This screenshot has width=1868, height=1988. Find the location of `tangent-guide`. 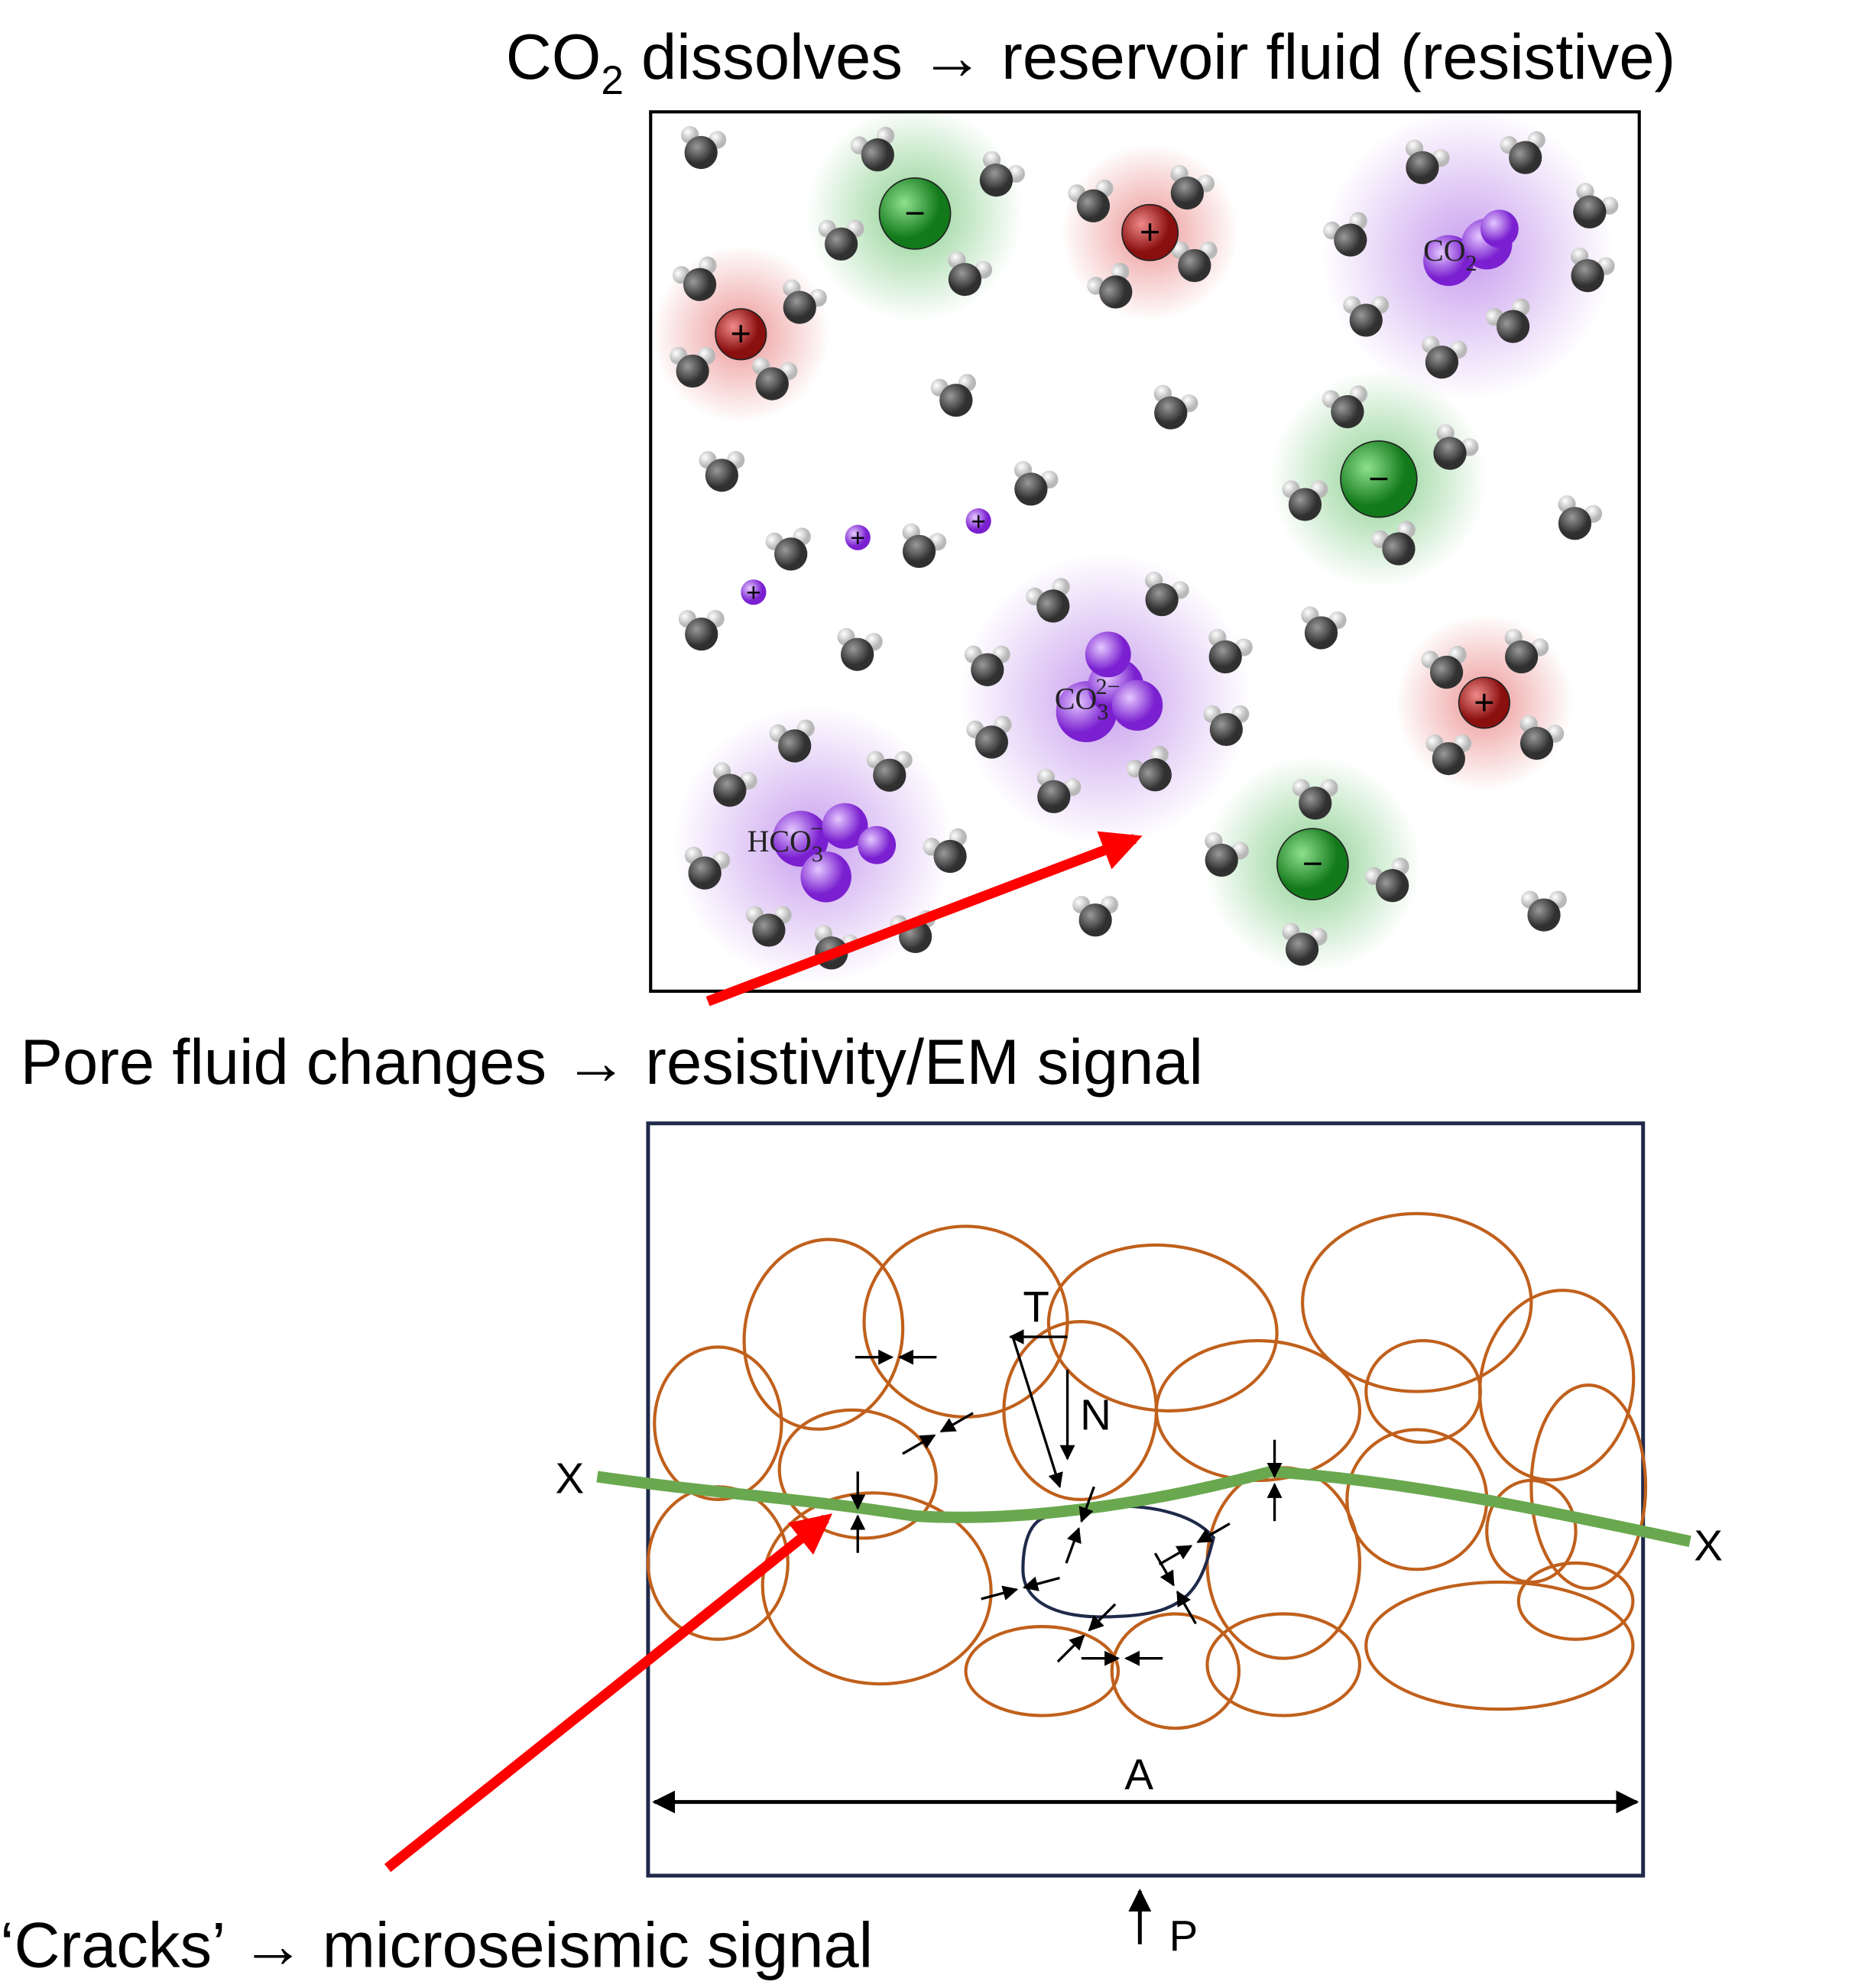

tangent-guide is located at coordinates (1037, 1413).